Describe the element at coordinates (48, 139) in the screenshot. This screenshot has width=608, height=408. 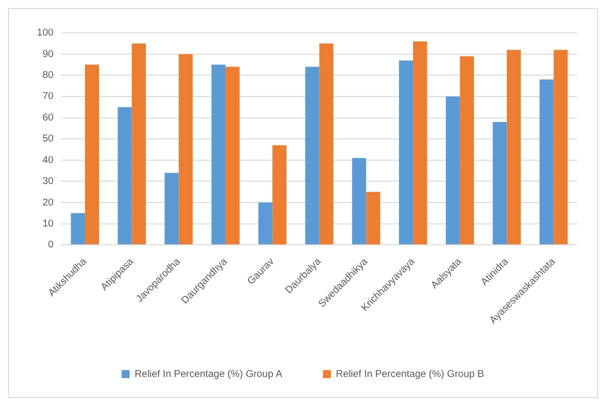
I see `y-tick-label: 50` at that location.